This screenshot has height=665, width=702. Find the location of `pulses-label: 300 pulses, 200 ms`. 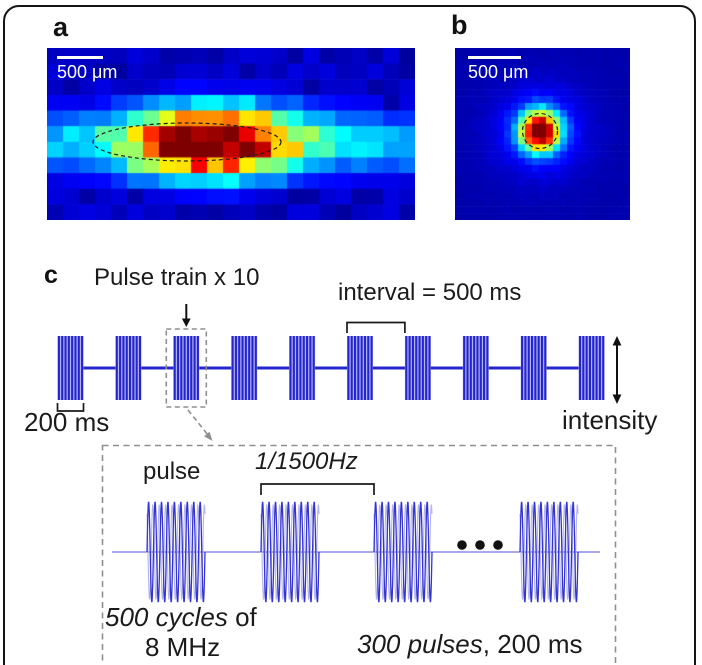

pulses-label: 300 pulses, 200 ms is located at coordinates (470, 644).